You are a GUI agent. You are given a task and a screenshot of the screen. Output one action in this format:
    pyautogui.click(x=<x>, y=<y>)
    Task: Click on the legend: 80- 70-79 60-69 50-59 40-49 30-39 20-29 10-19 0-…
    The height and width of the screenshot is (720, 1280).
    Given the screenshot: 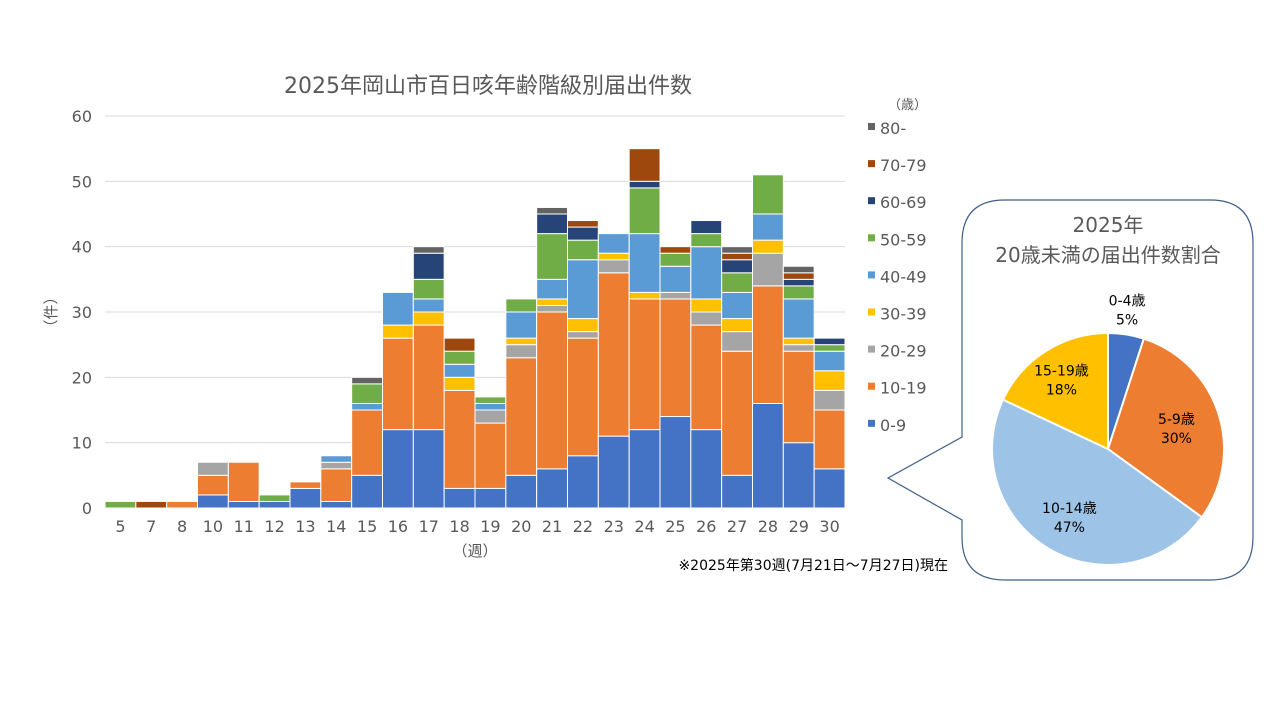 What is the action you would take?
    pyautogui.click(x=897, y=277)
    